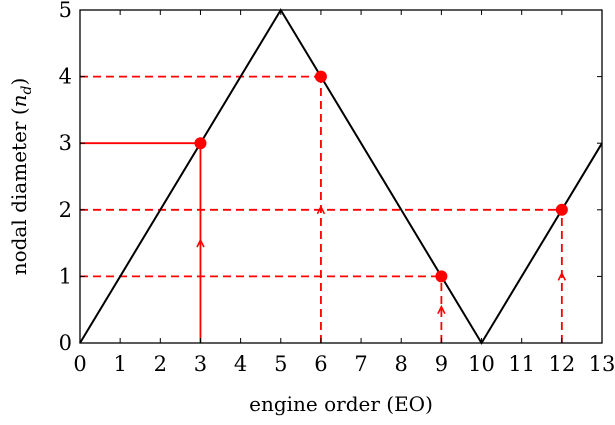 The image size is (615, 425). Describe the element at coordinates (79, 364) in the screenshot. I see `x-tick-label: 0` at that location.